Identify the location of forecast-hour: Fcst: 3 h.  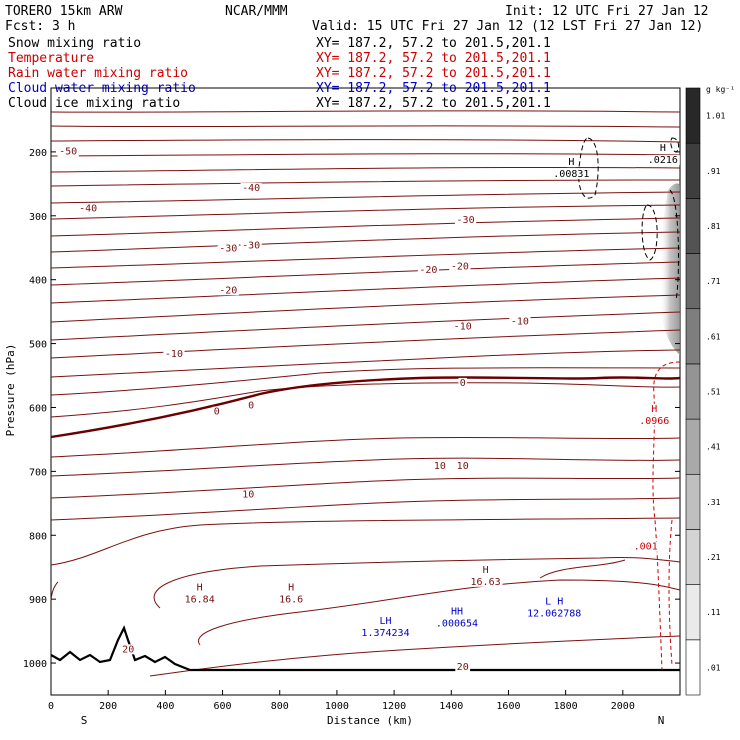
(40, 26).